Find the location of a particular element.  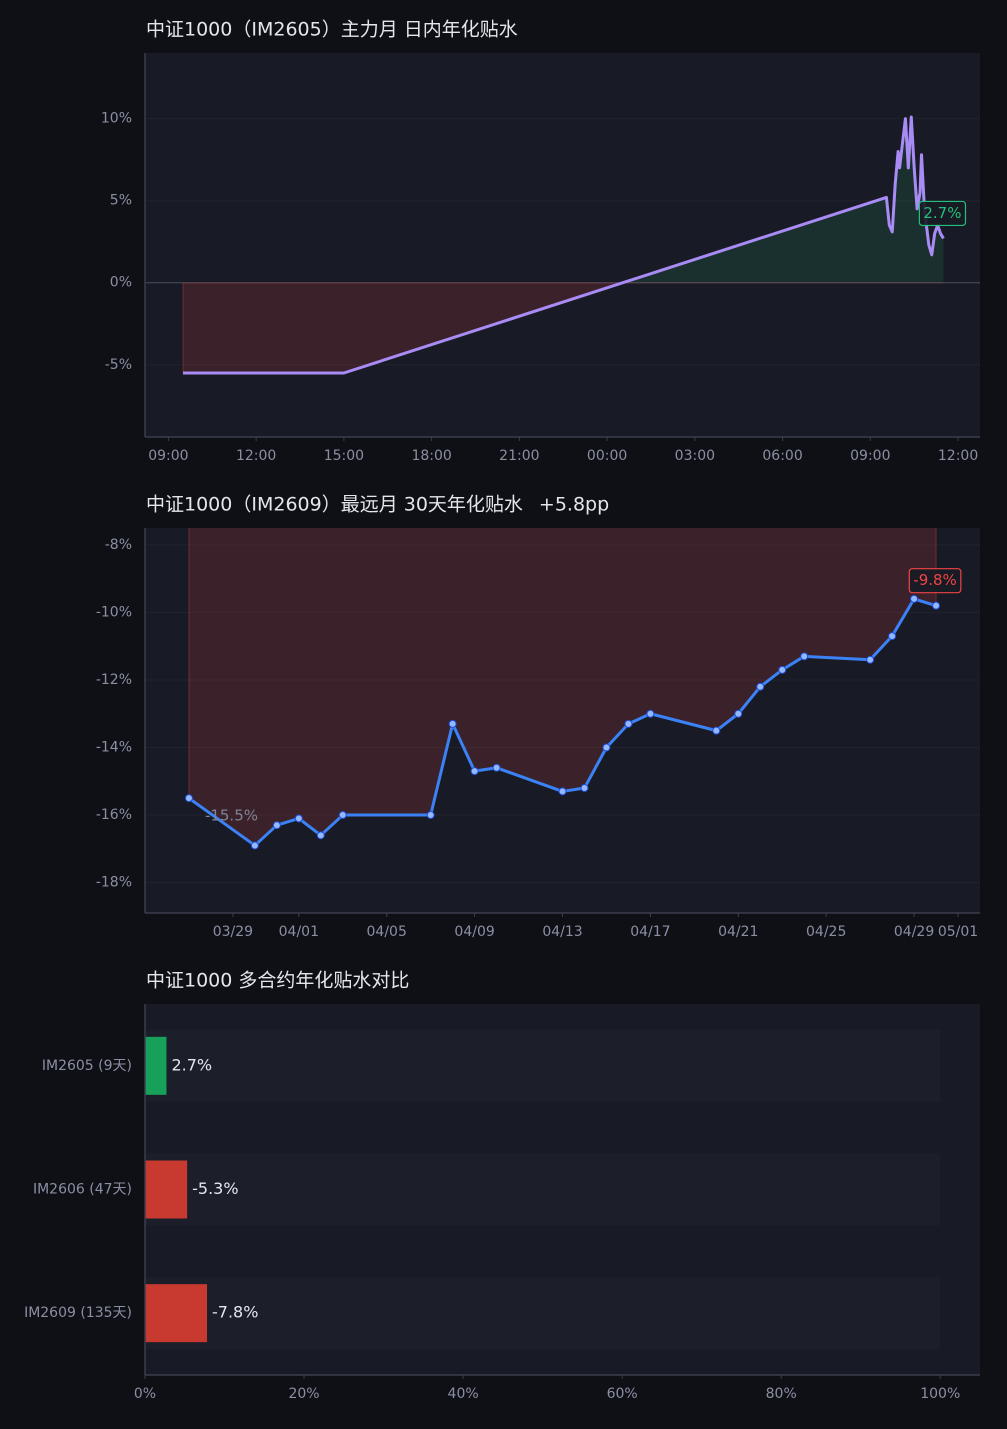

value-label: -9.8% is located at coordinates (935, 580).